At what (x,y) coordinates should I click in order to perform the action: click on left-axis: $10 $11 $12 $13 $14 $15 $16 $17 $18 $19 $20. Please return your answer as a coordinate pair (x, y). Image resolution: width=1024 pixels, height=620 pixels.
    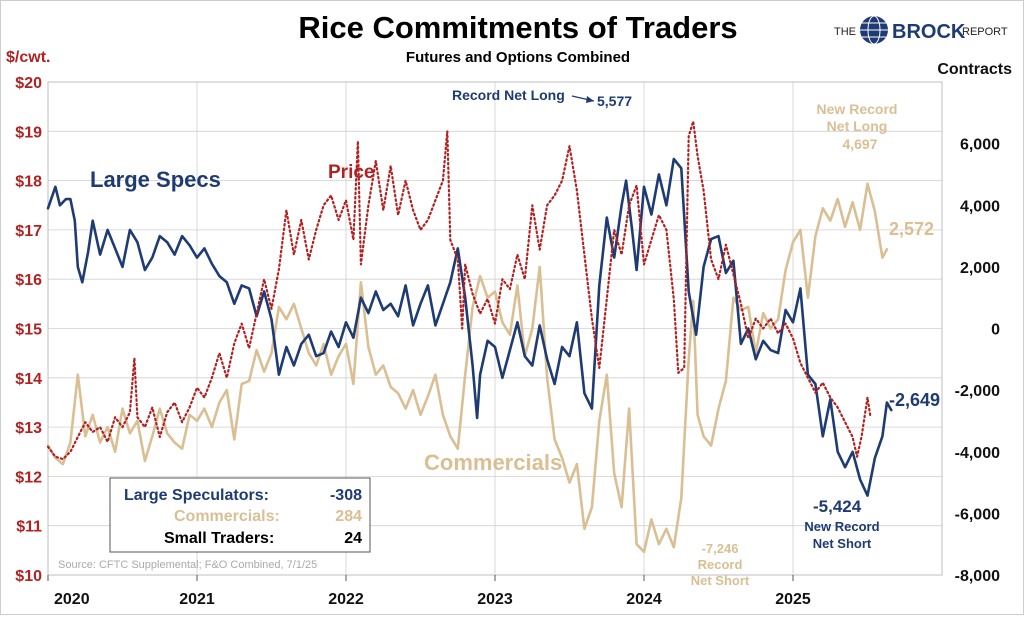
    Looking at the image, I should click on (28, 330).